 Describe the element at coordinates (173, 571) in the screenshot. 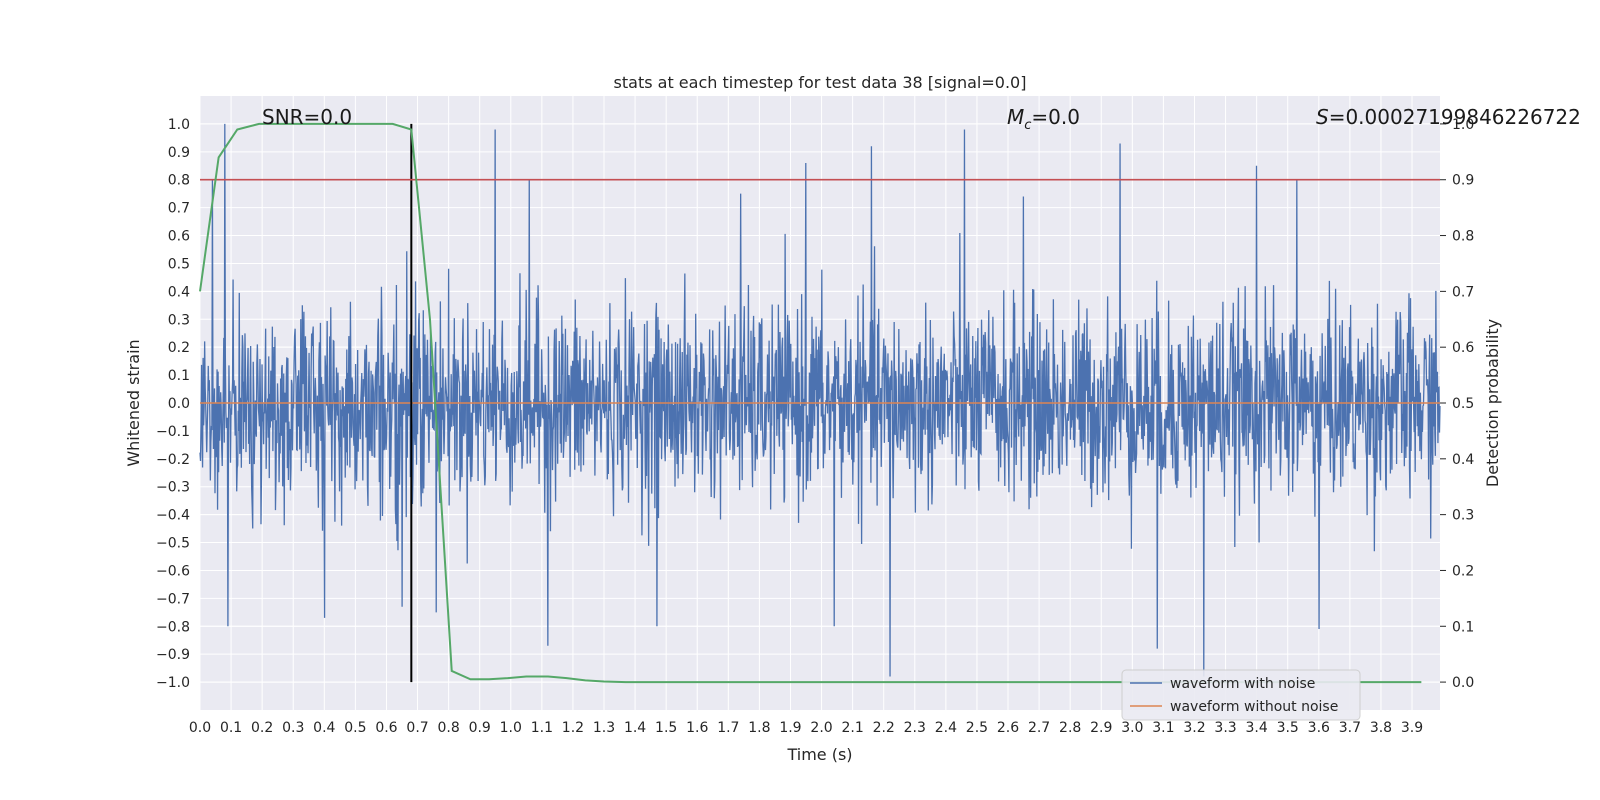

I see `y-tick-label: −0.6` at that location.